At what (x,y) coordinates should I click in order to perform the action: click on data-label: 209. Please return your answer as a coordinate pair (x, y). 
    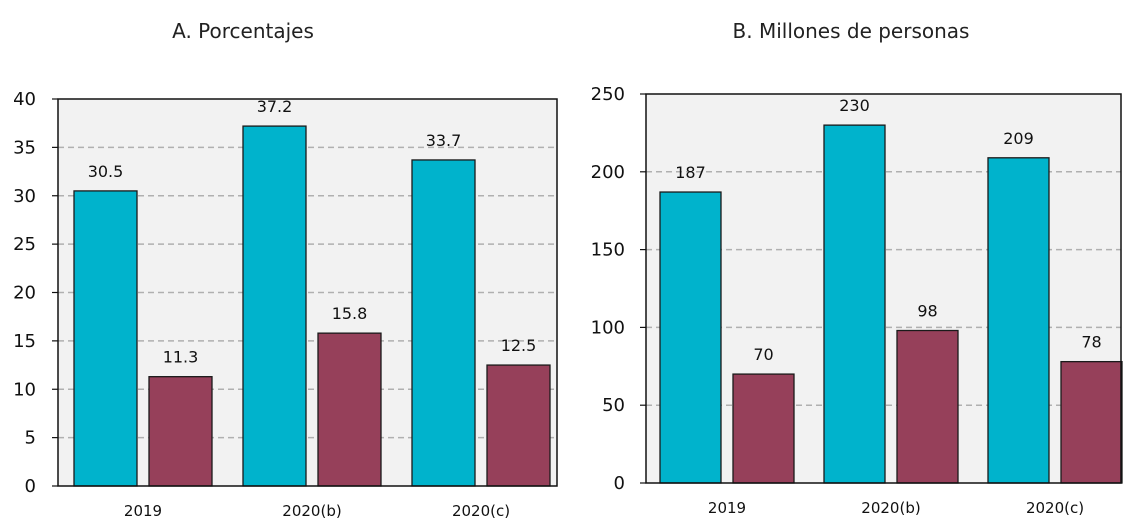
    Looking at the image, I should click on (1018, 138).